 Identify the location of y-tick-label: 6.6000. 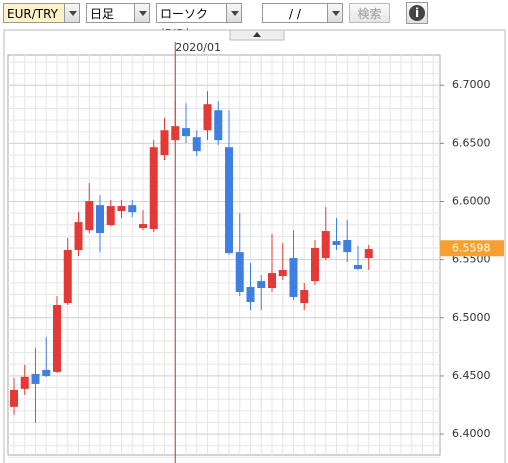
(471, 201).